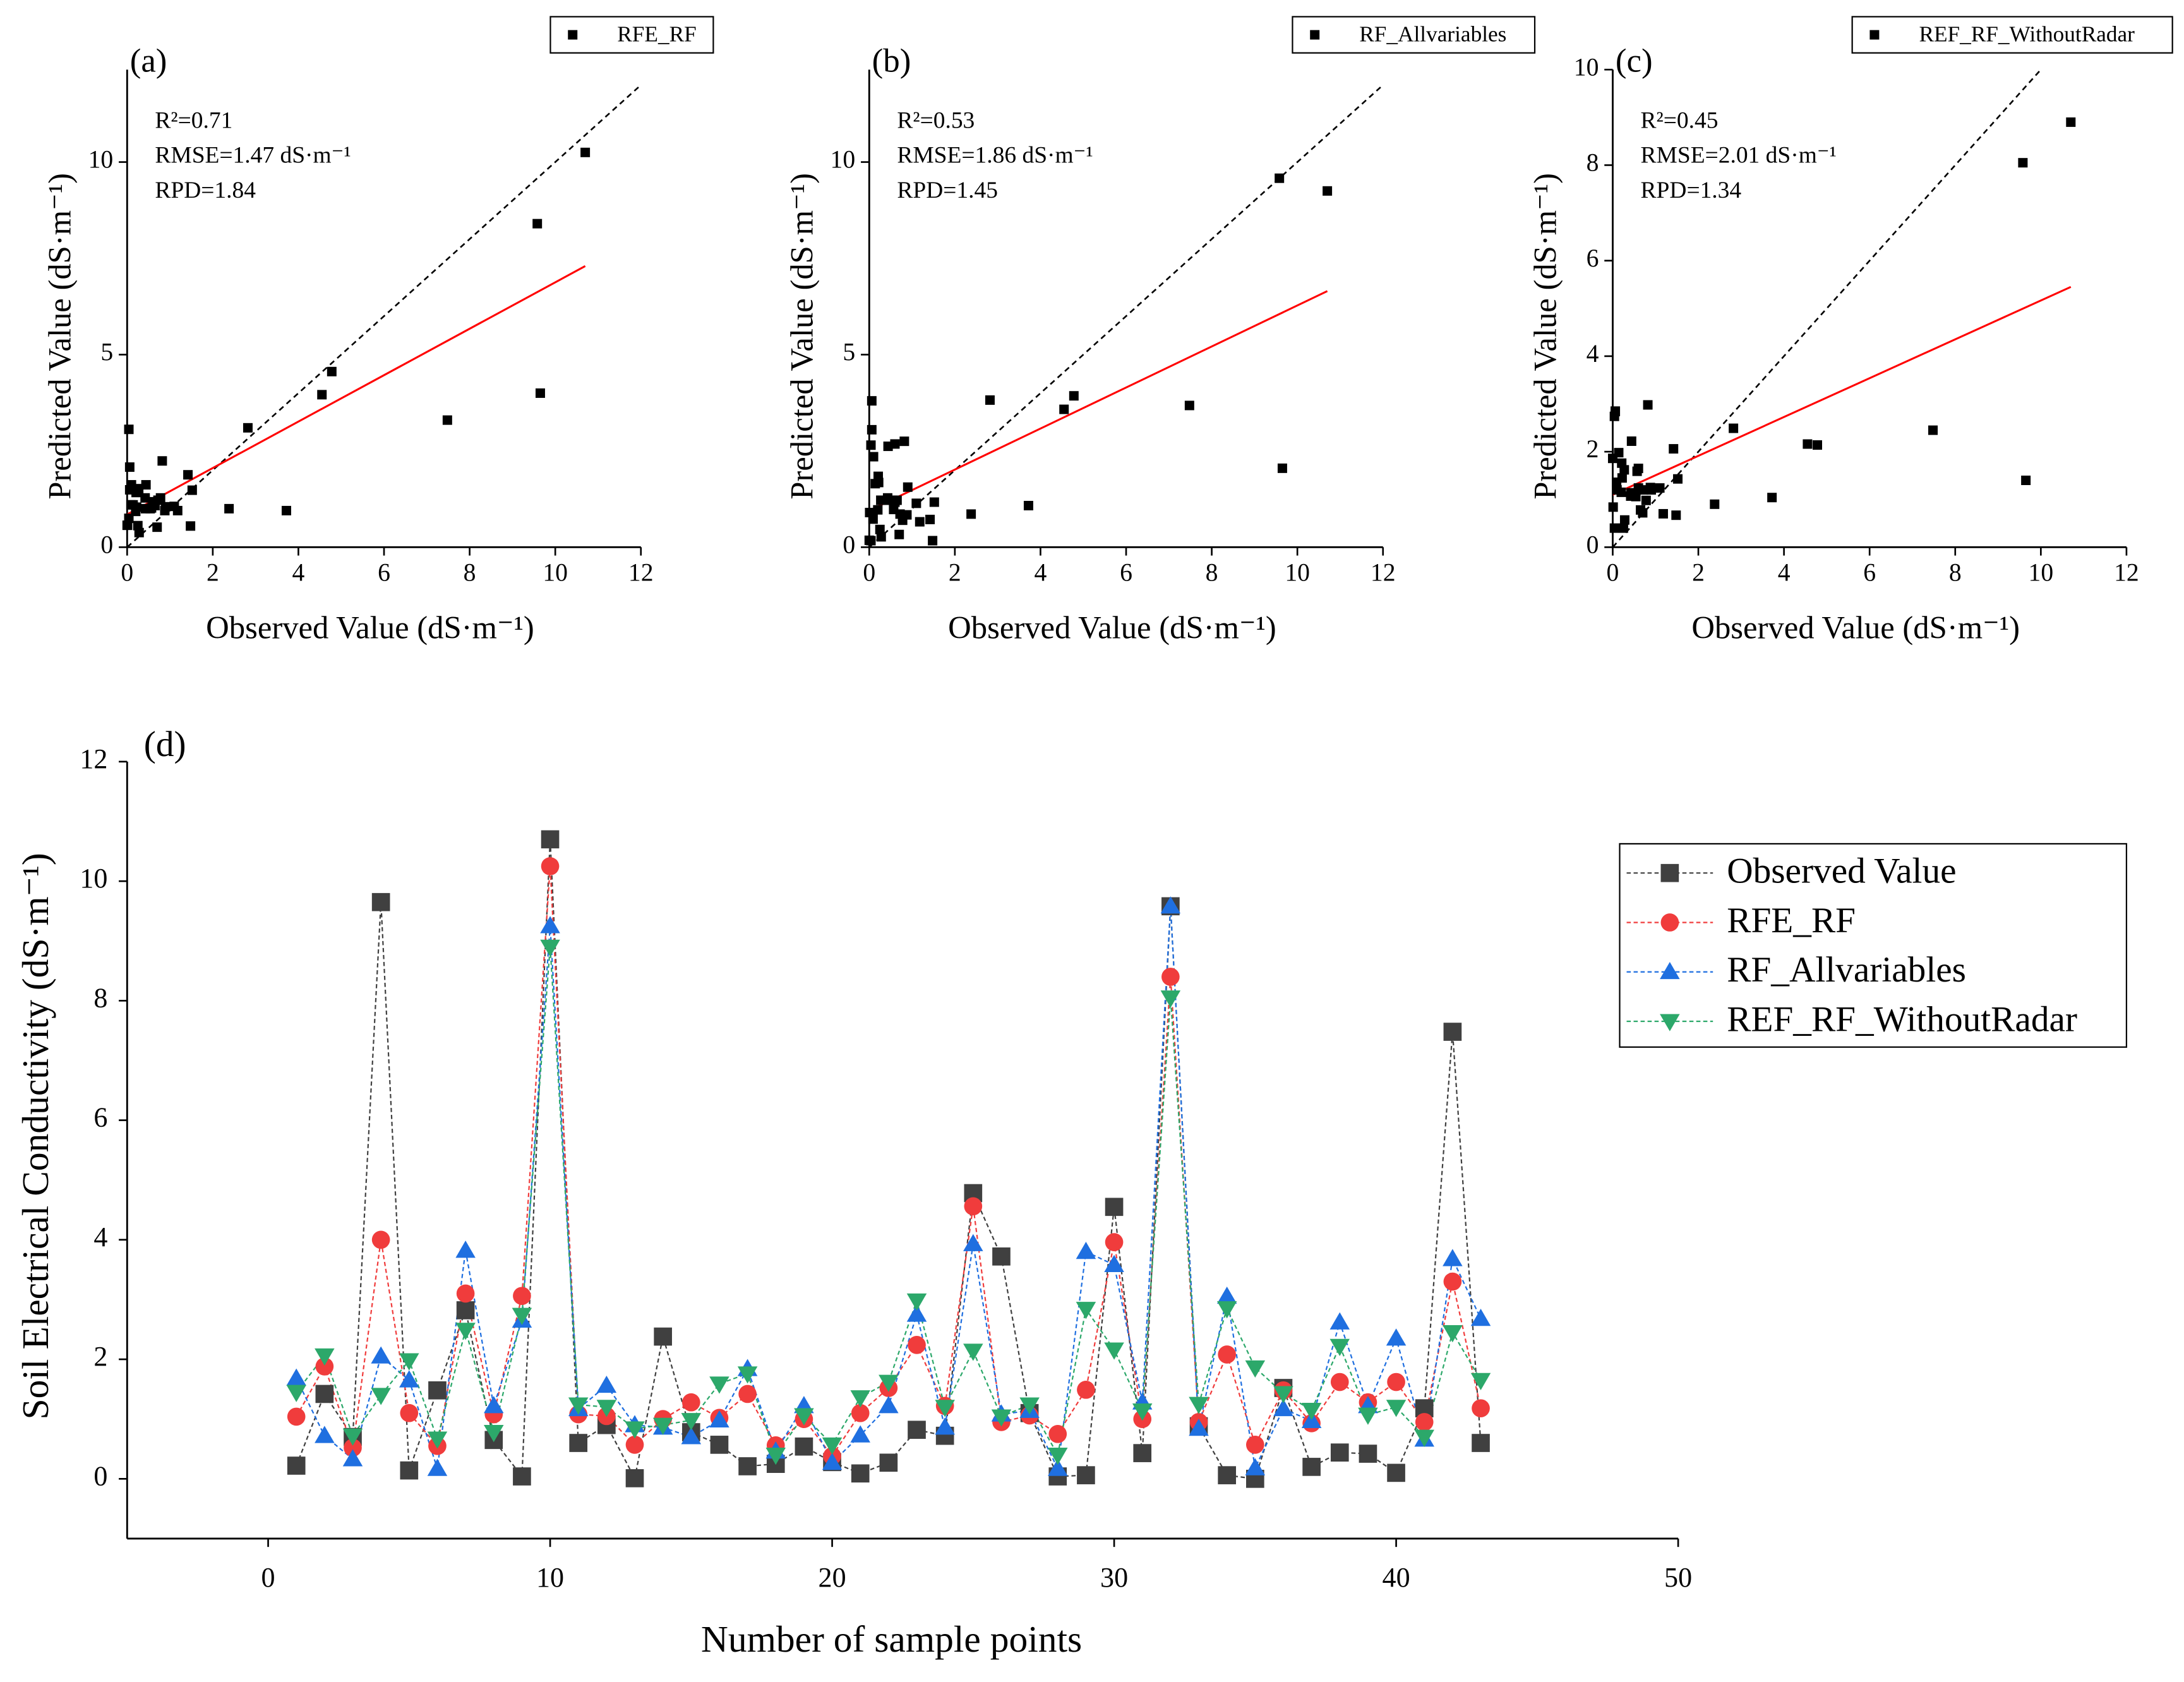  I want to click on fit-line, so click(356, 390).